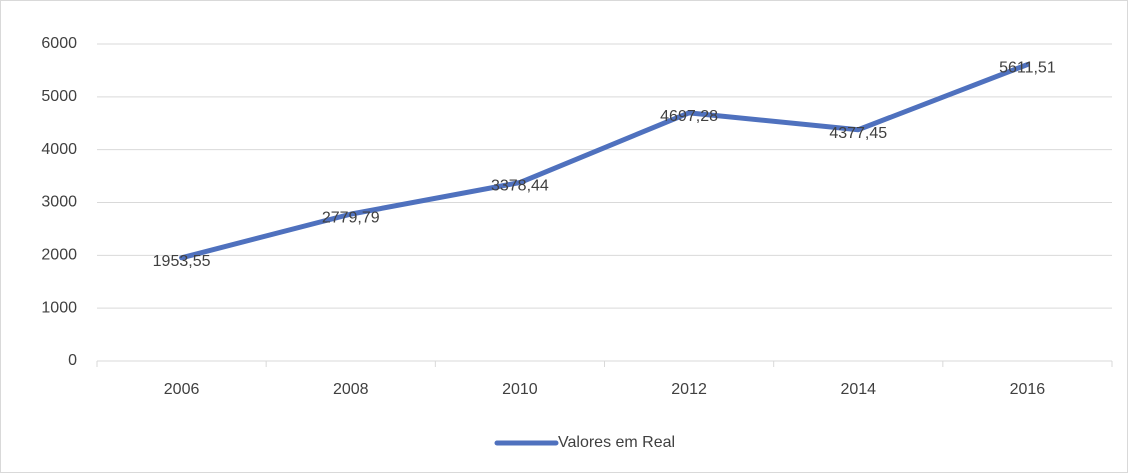 The width and height of the screenshot is (1128, 473). I want to click on x-tick-label: 2012, so click(689, 389).